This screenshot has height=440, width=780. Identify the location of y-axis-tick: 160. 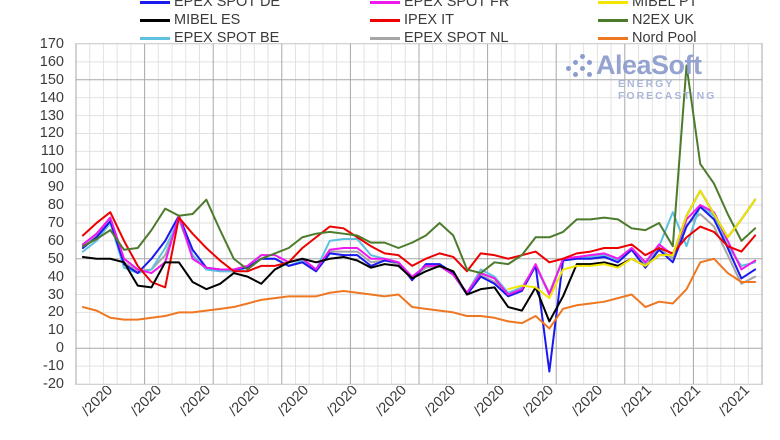
(51, 61).